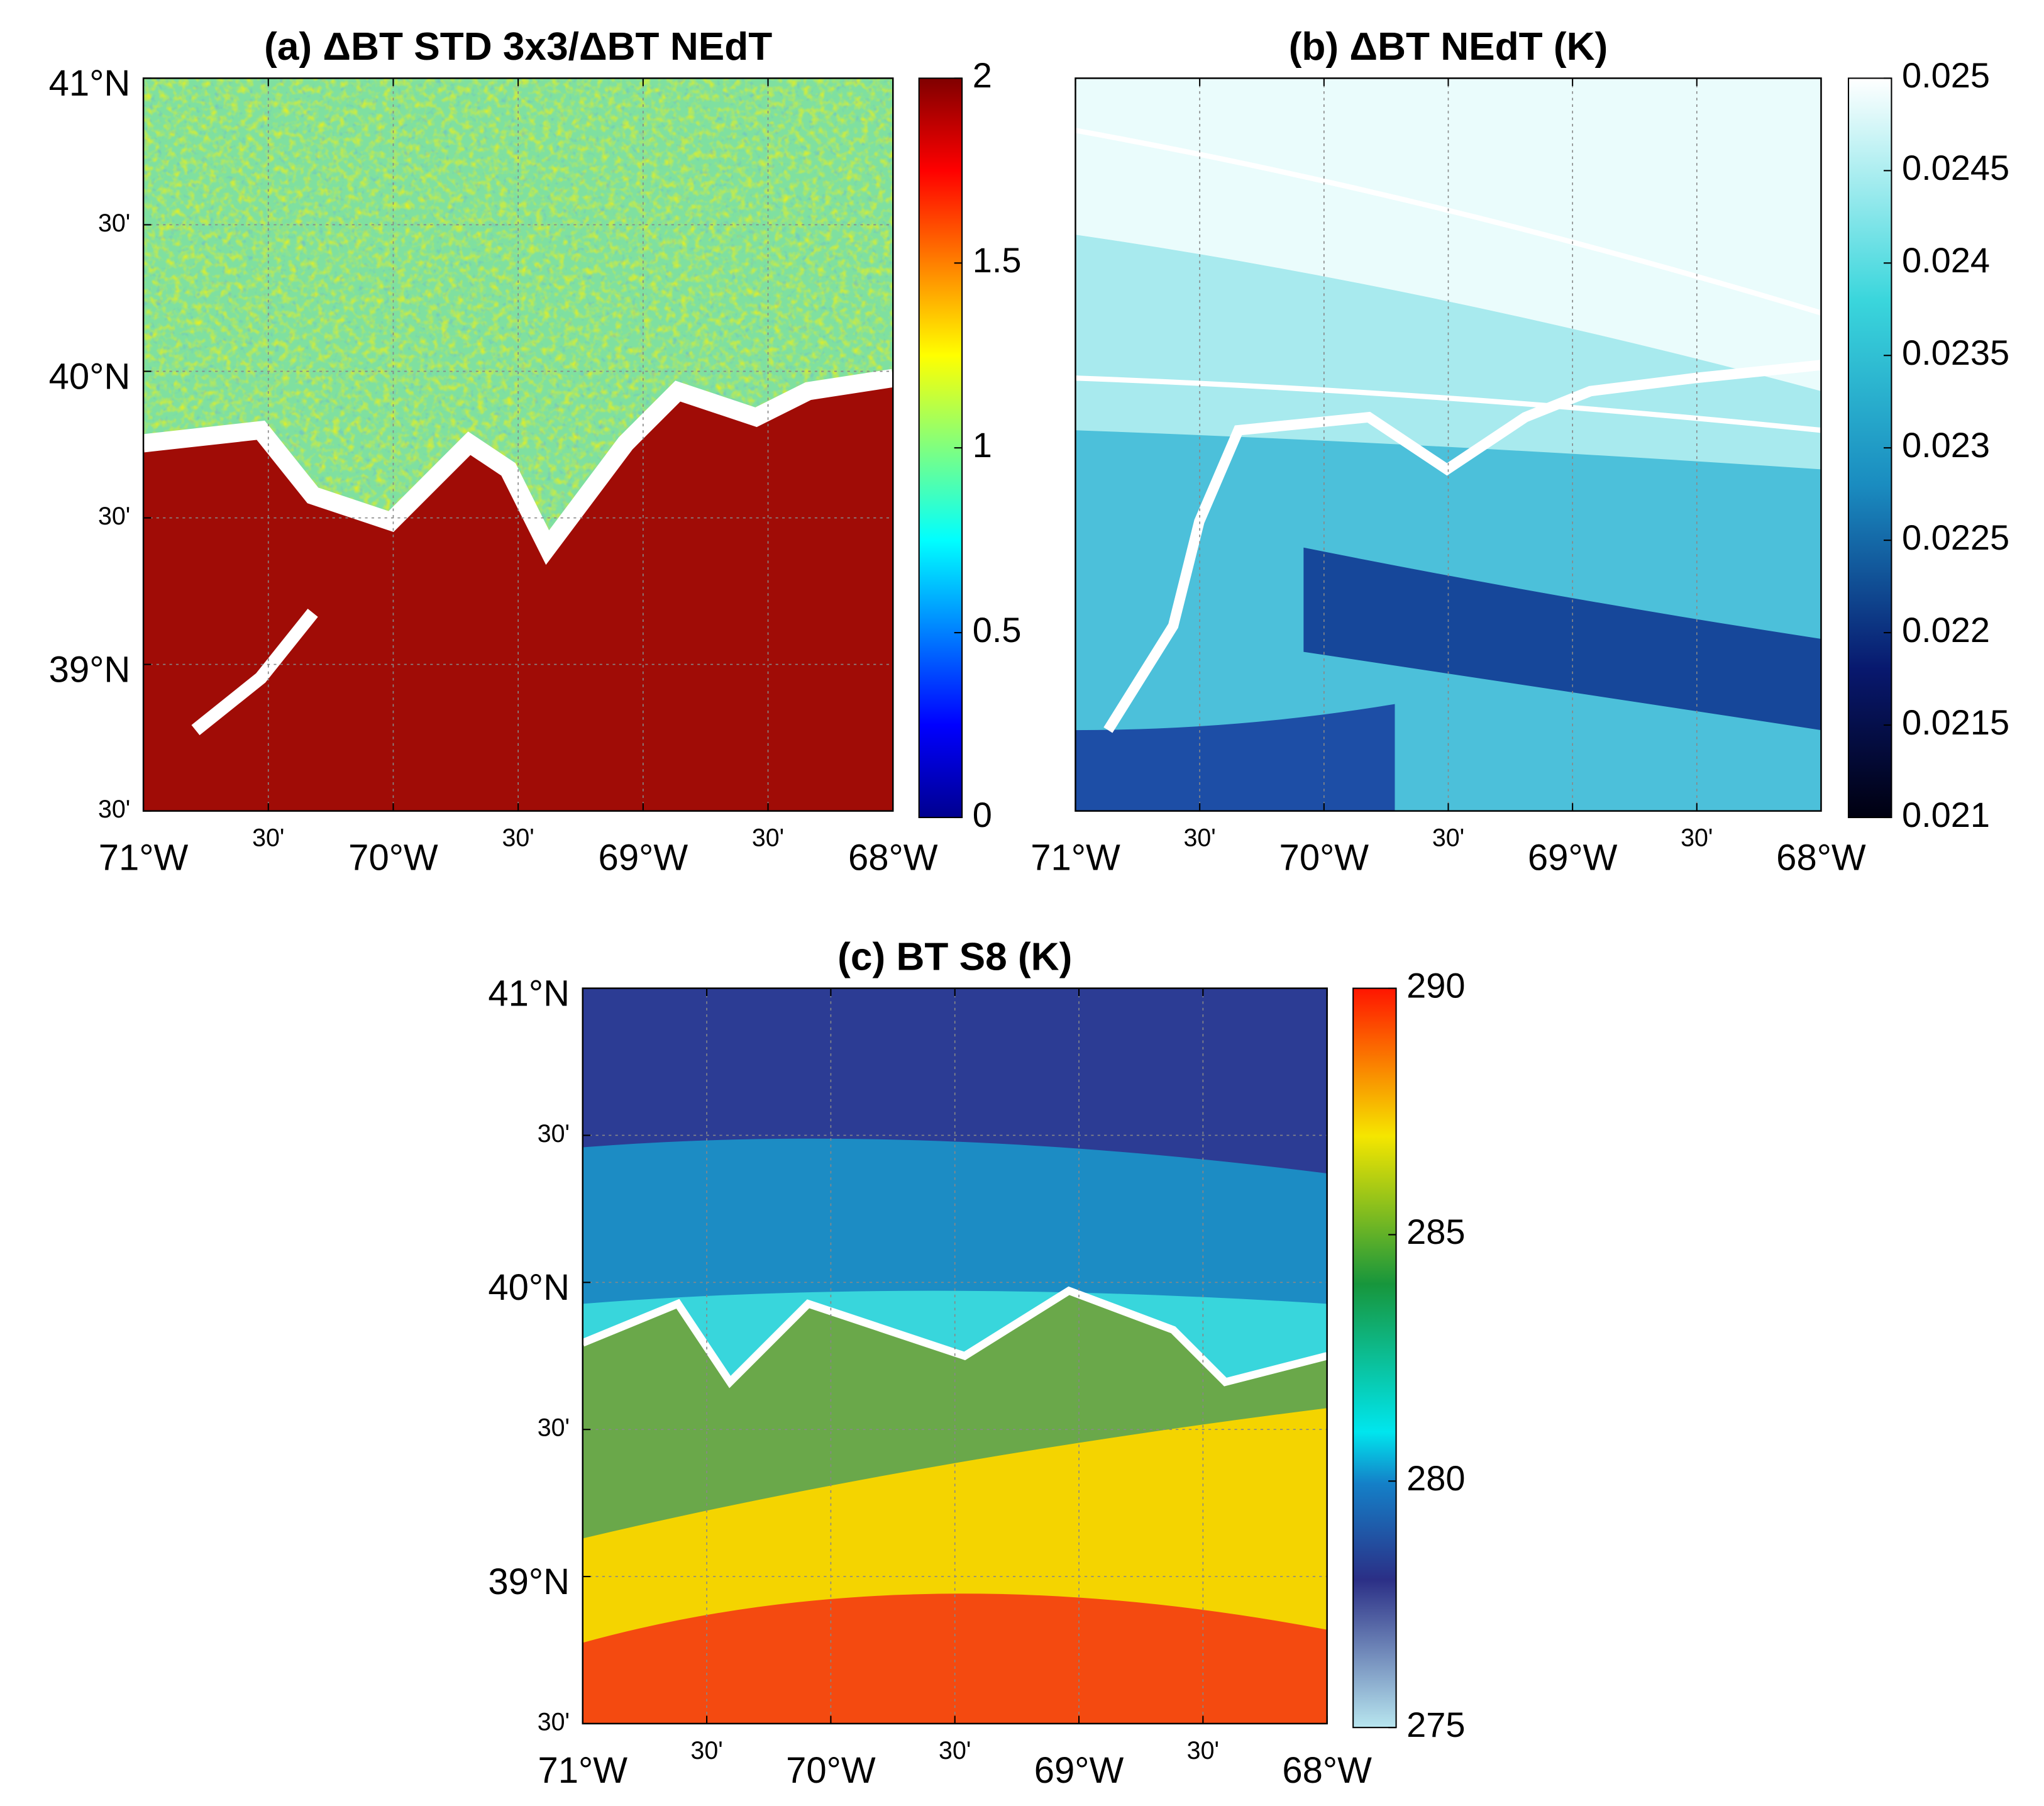 This screenshot has height=1806, width=2044. Describe the element at coordinates (1946, 260) in the screenshot. I see `colorbar-tick-label: 0.024` at that location.